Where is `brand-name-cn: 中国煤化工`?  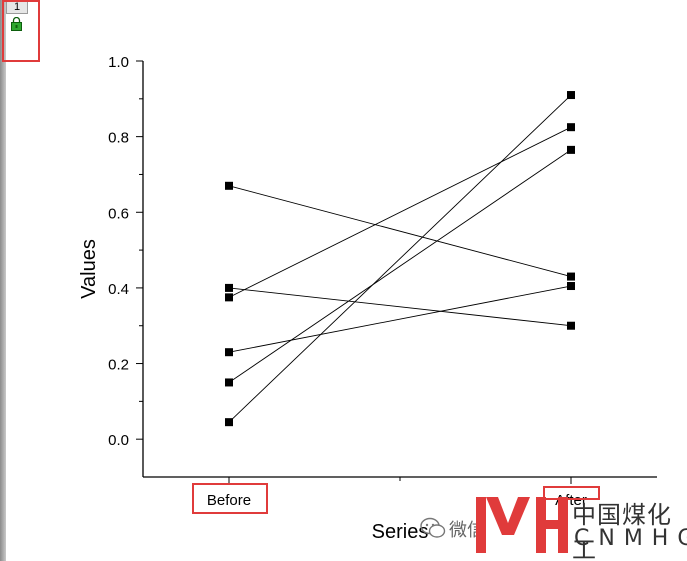
brand-name-cn: 中国煤化工 is located at coordinates (622, 531).